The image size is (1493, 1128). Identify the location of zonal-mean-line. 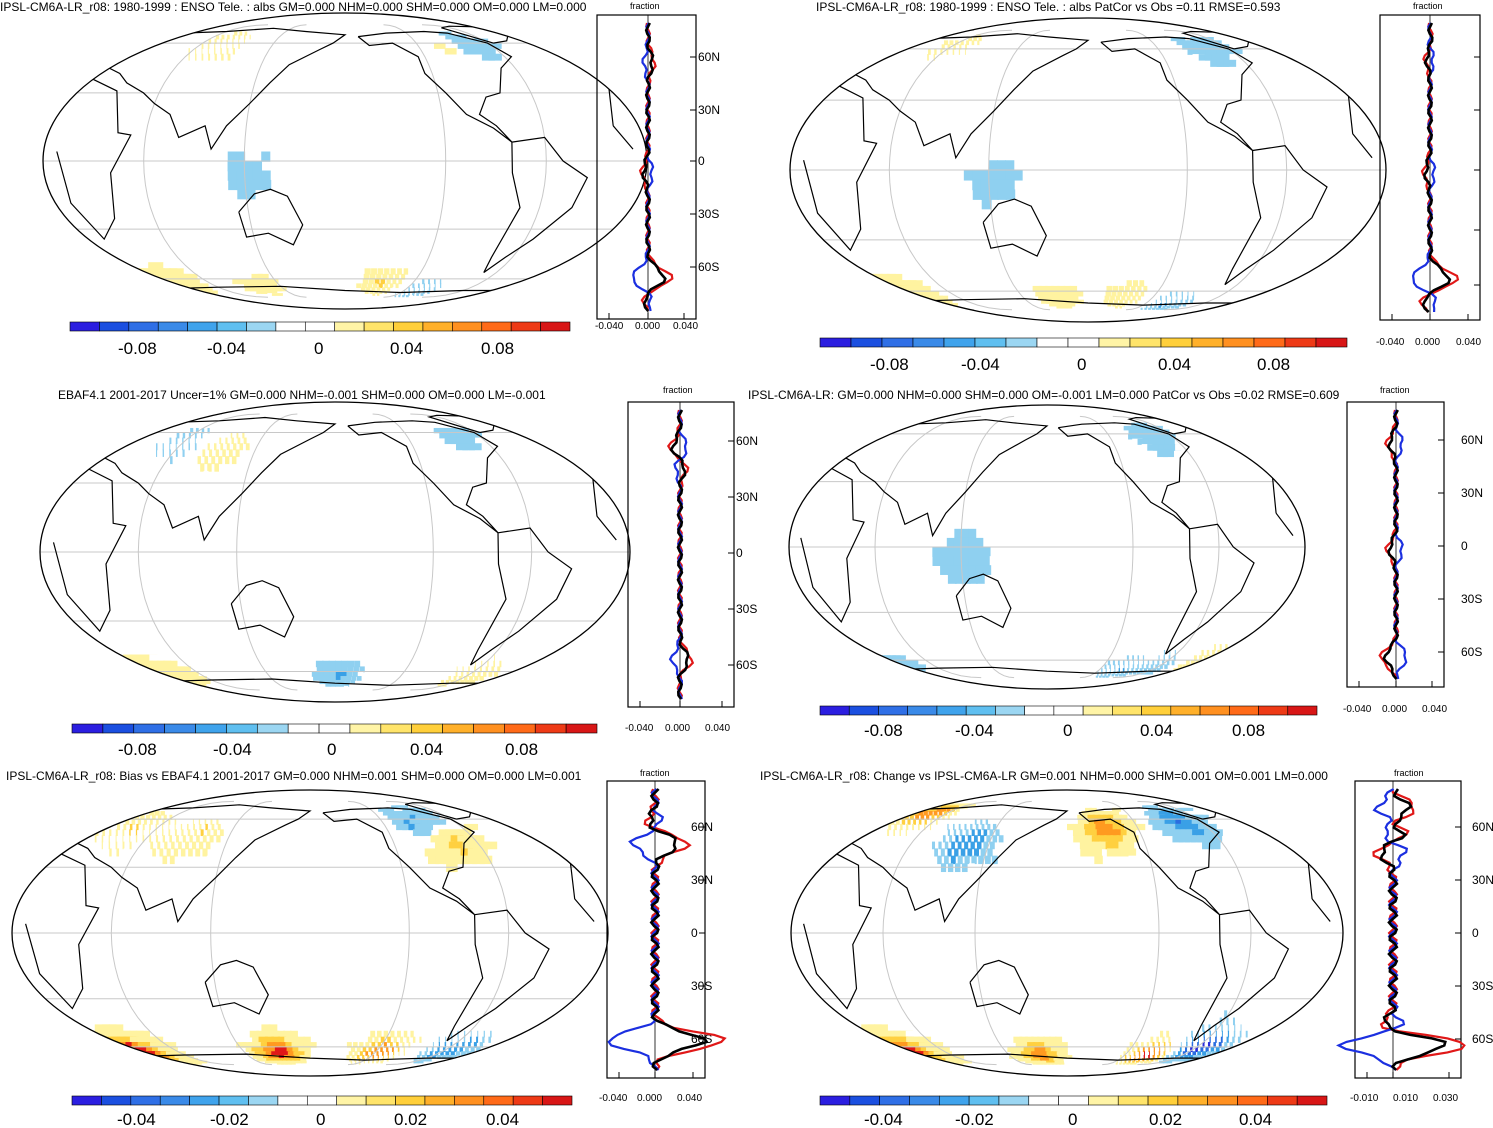
(1439, 167).